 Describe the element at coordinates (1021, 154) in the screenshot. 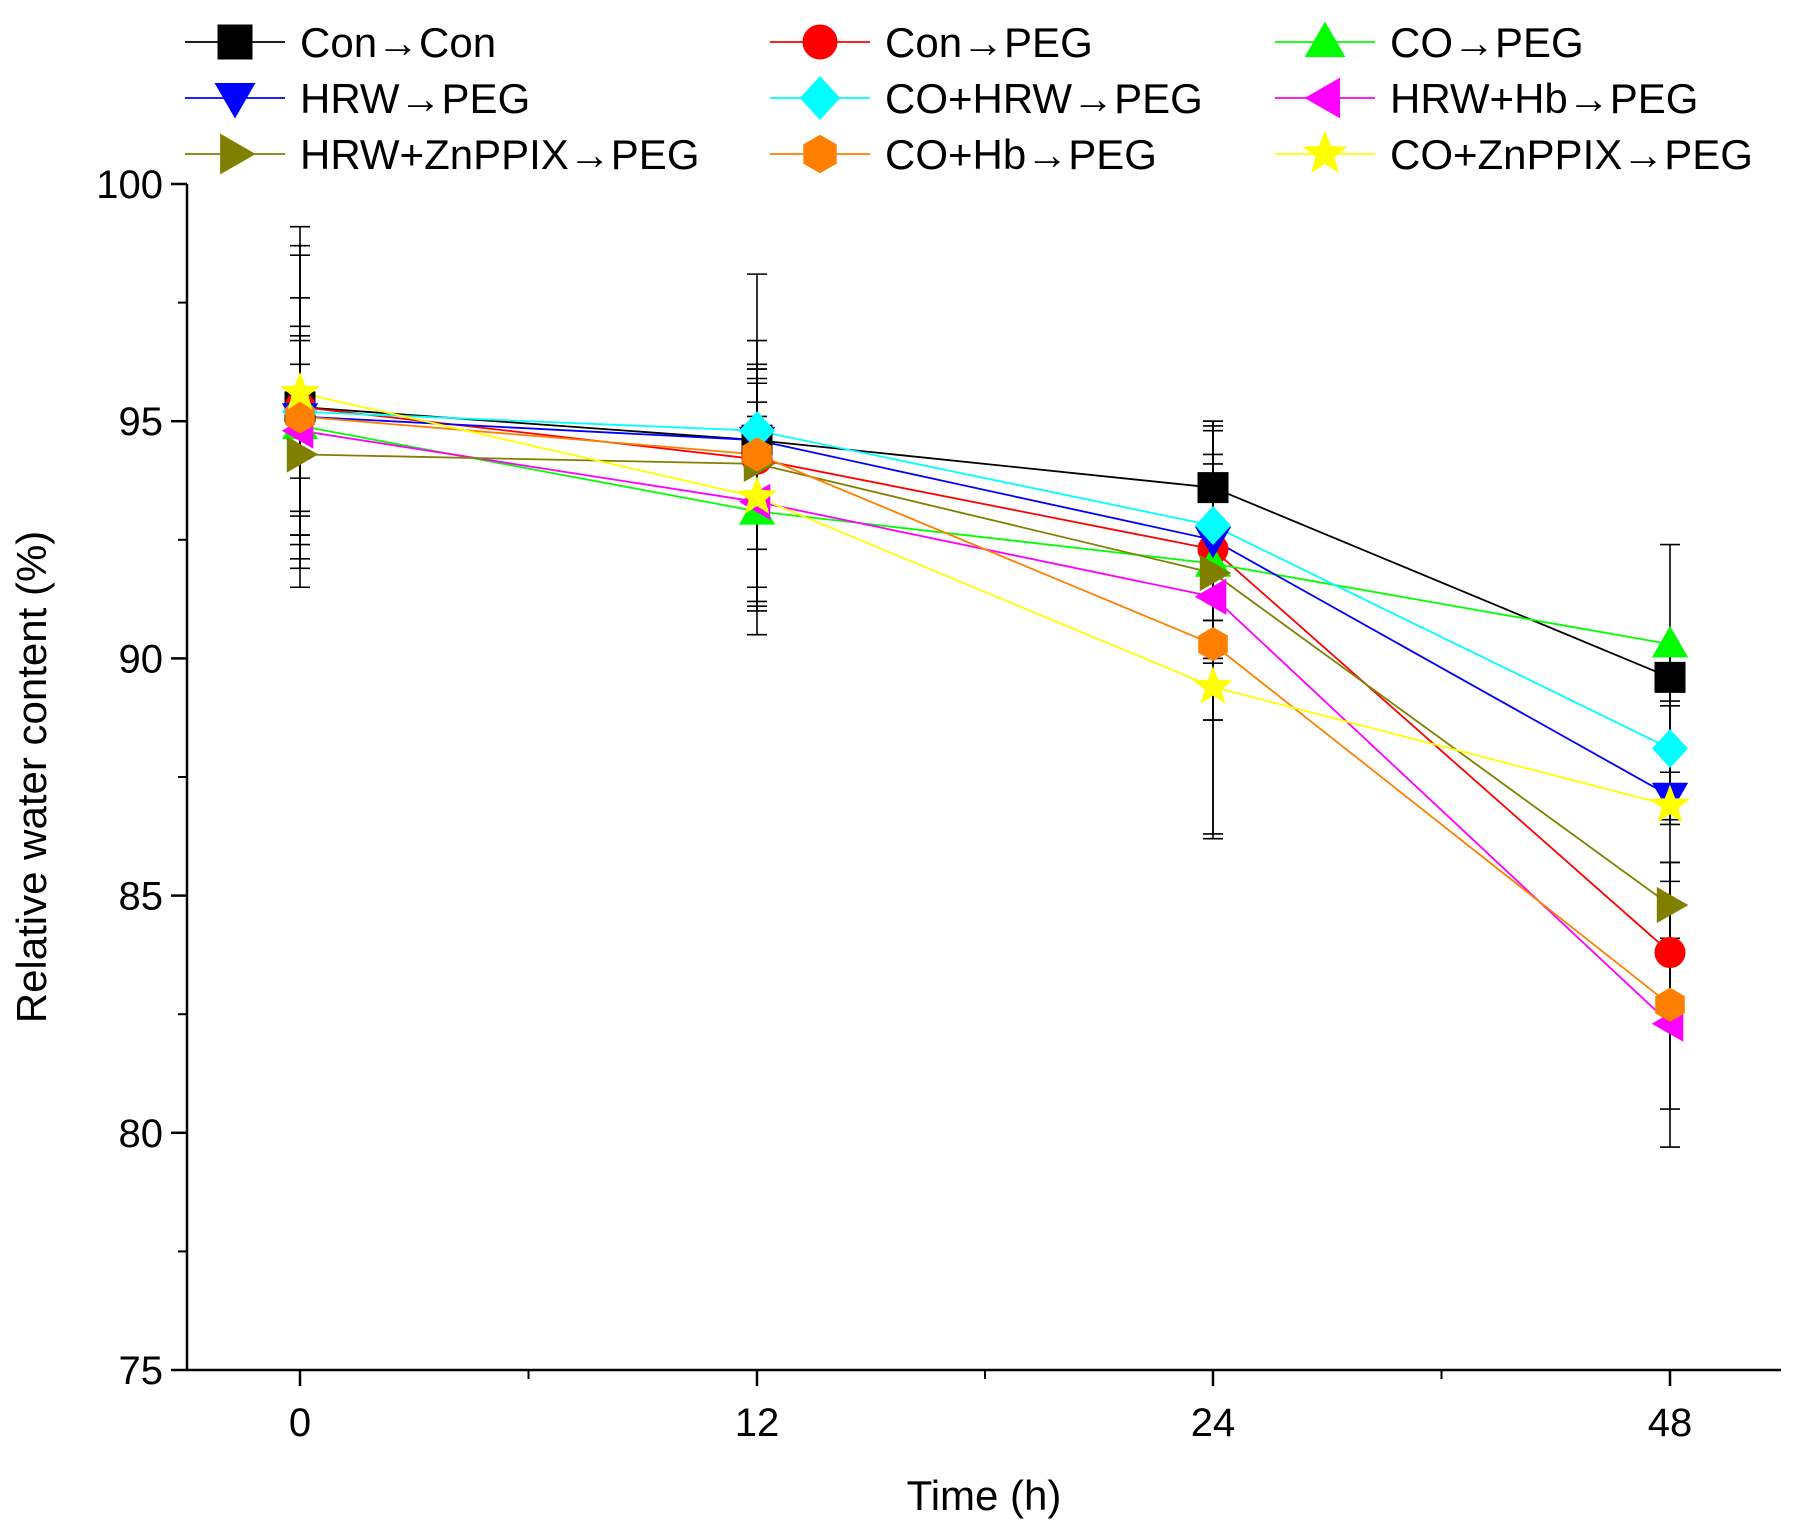

I see `legend-label: CO+Hb→PEG` at that location.